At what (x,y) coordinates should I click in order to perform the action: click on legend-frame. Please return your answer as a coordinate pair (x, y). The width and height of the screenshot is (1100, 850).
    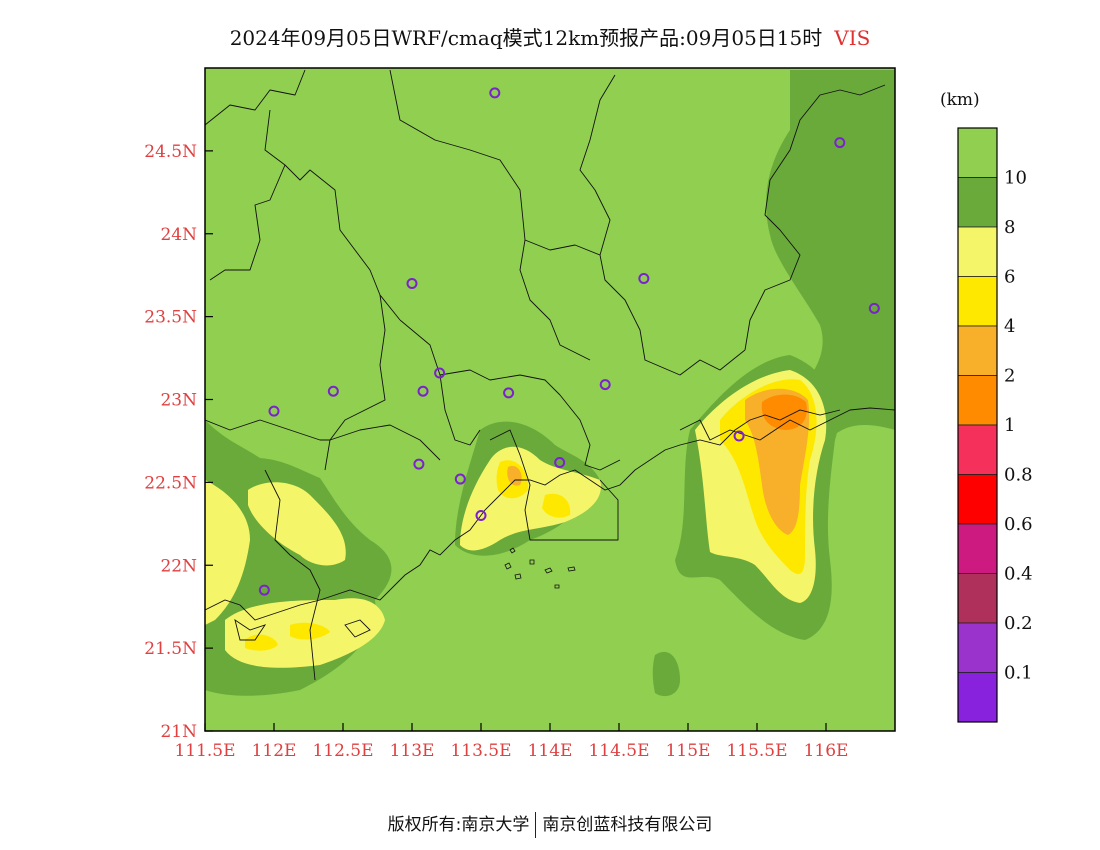
    Looking at the image, I should click on (977, 425).